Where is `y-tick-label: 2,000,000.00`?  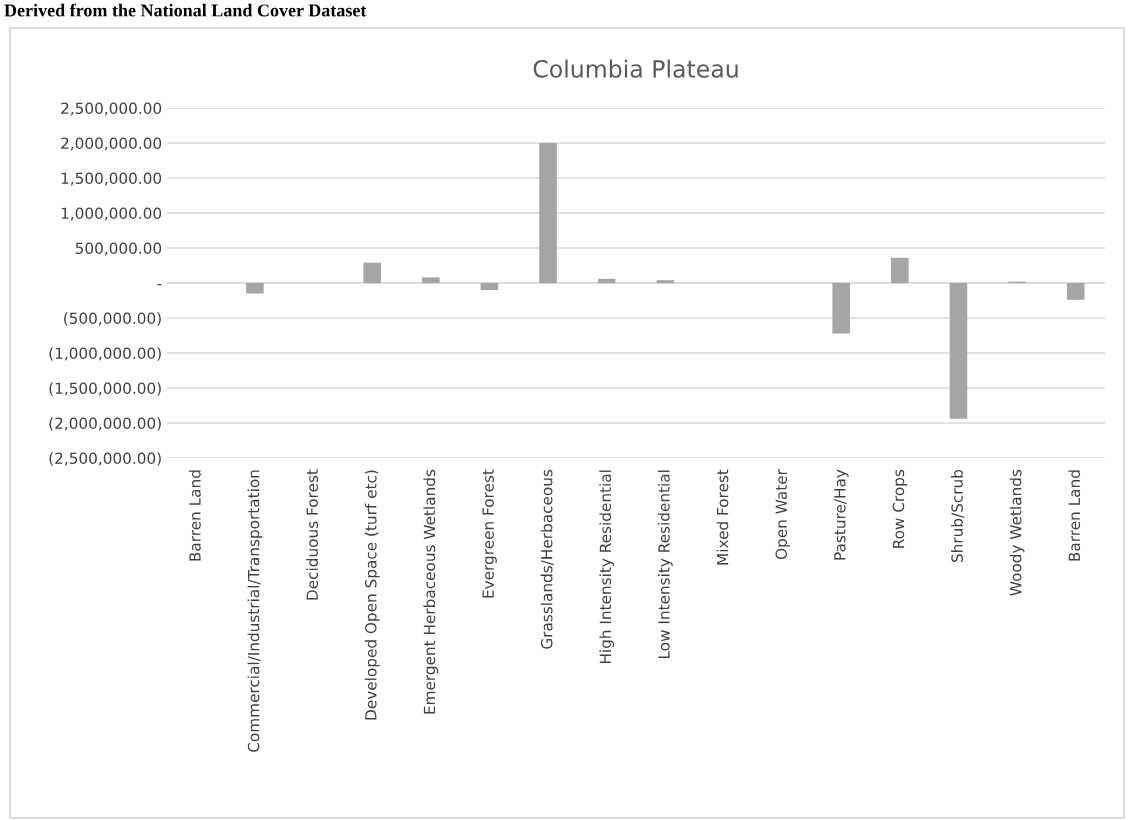
y-tick-label: 2,000,000.00 is located at coordinates (111, 144).